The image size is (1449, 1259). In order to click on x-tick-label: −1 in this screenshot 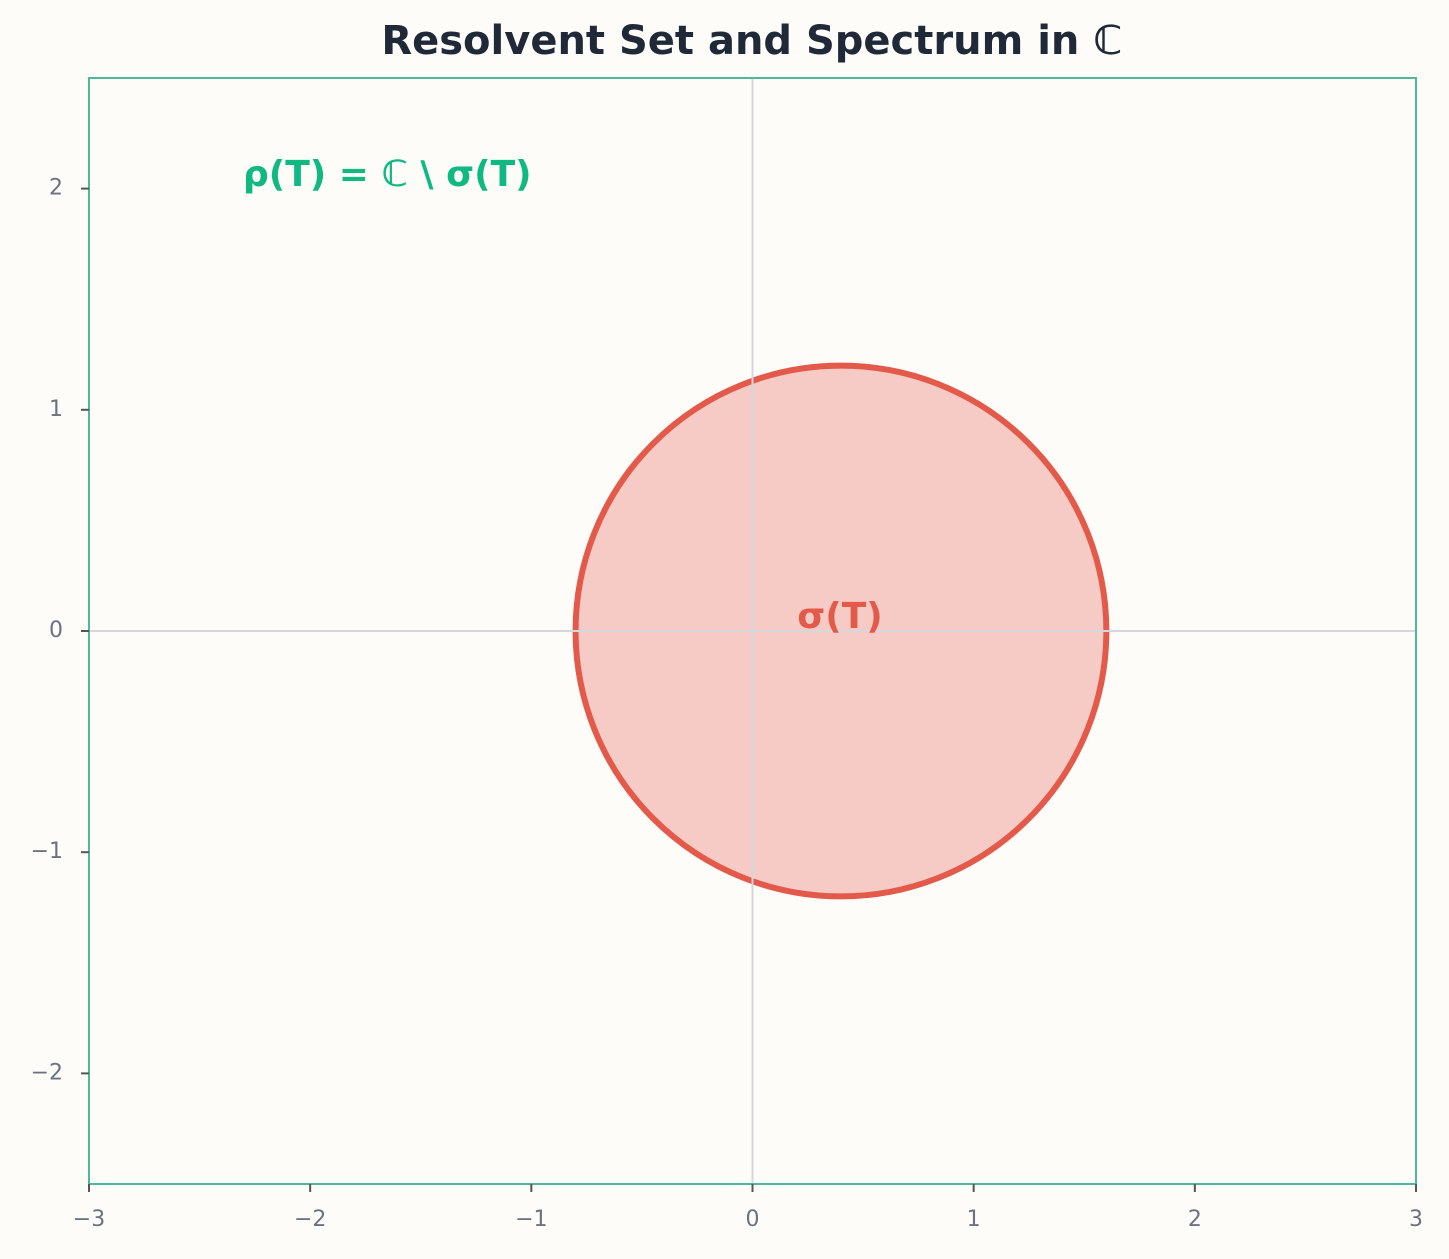, I will do `click(531, 1219)`.